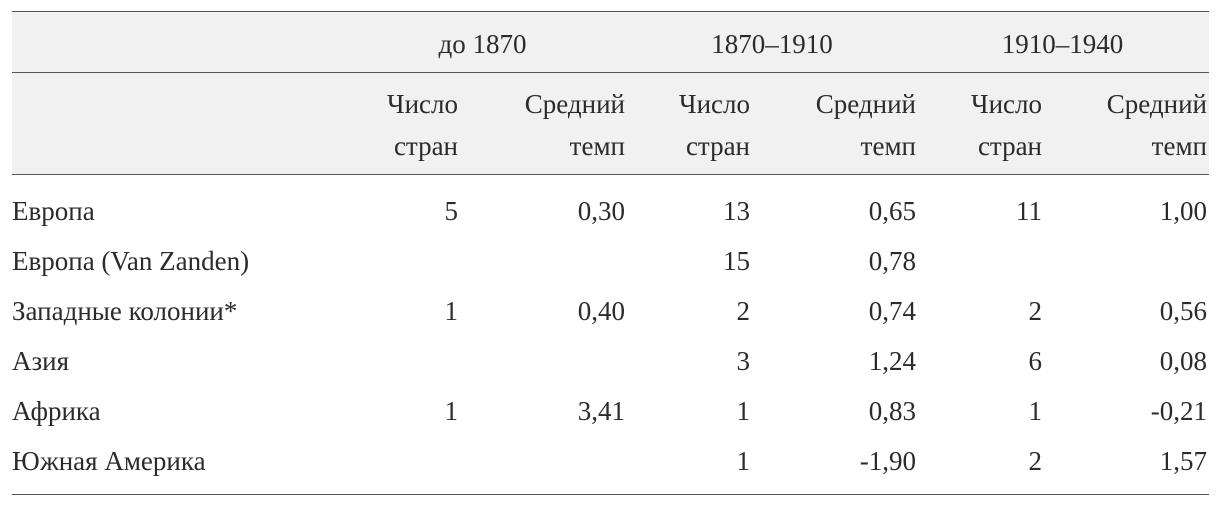 The image size is (1219, 507). What do you see at coordinates (887, 461) in the screenshot?
I see `cell-value: -1,90` at bounding box center [887, 461].